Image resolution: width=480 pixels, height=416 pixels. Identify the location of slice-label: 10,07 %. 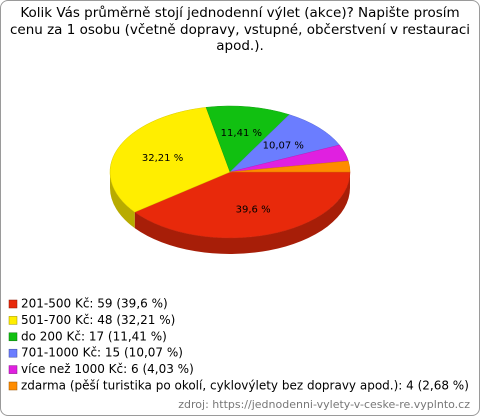
(283, 145).